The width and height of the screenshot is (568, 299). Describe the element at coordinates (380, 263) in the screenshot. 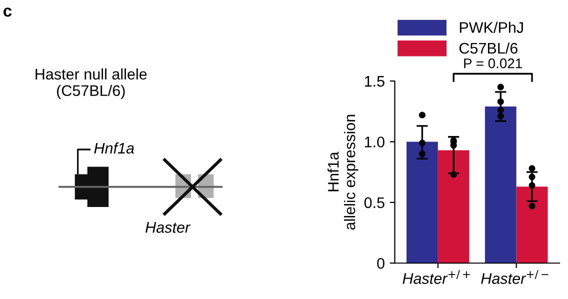

I see `y-tick-label: 0` at that location.